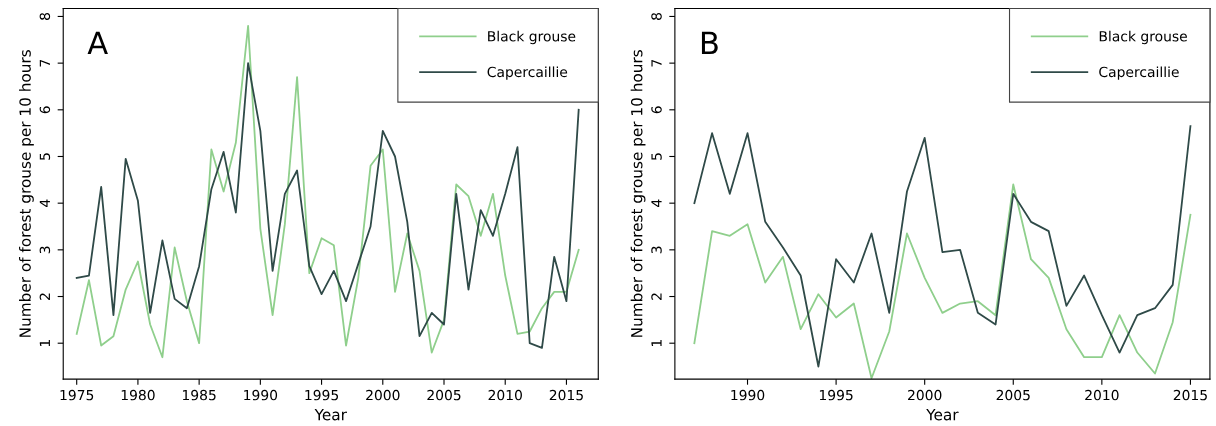 The height and width of the screenshot is (426, 1216). Describe the element at coordinates (138, 395) in the screenshot. I see `x-tick-label: 1980` at that location.